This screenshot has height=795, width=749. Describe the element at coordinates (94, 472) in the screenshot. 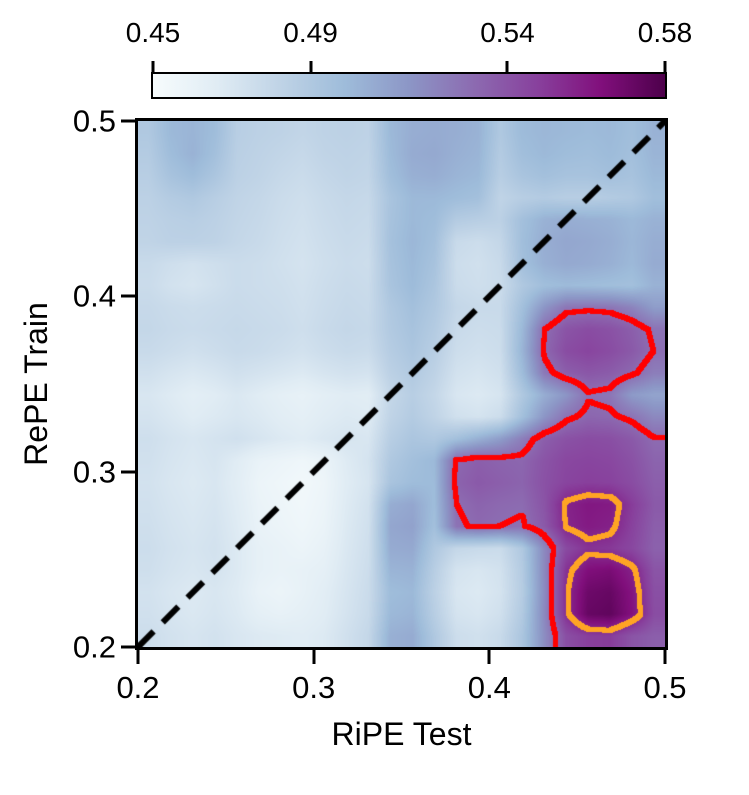

I see `y-tick-label: 0.3` at that location.